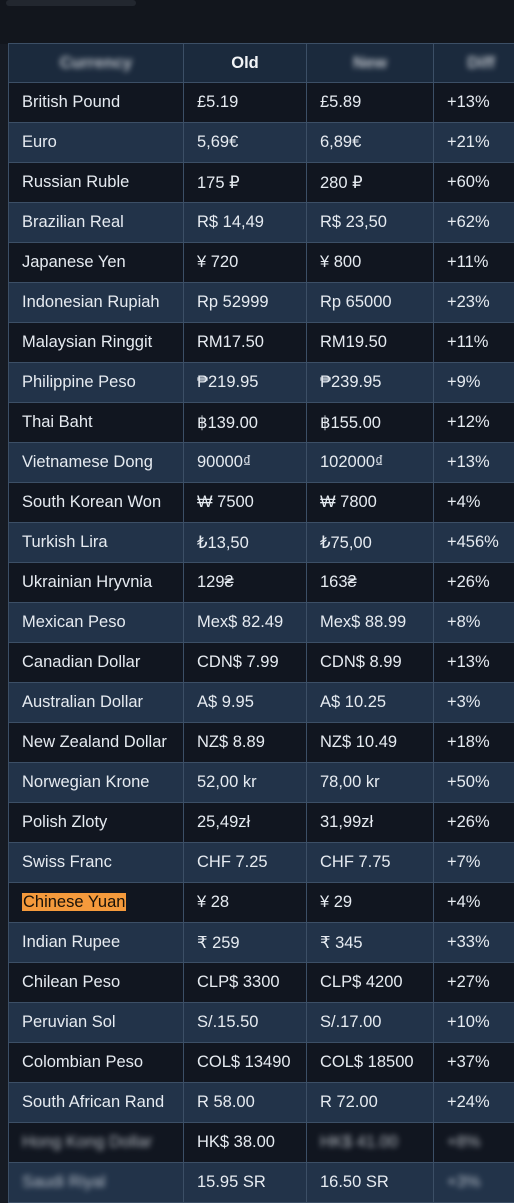  I want to click on currency-cell: Saudi Riyal, so click(96, 1183).